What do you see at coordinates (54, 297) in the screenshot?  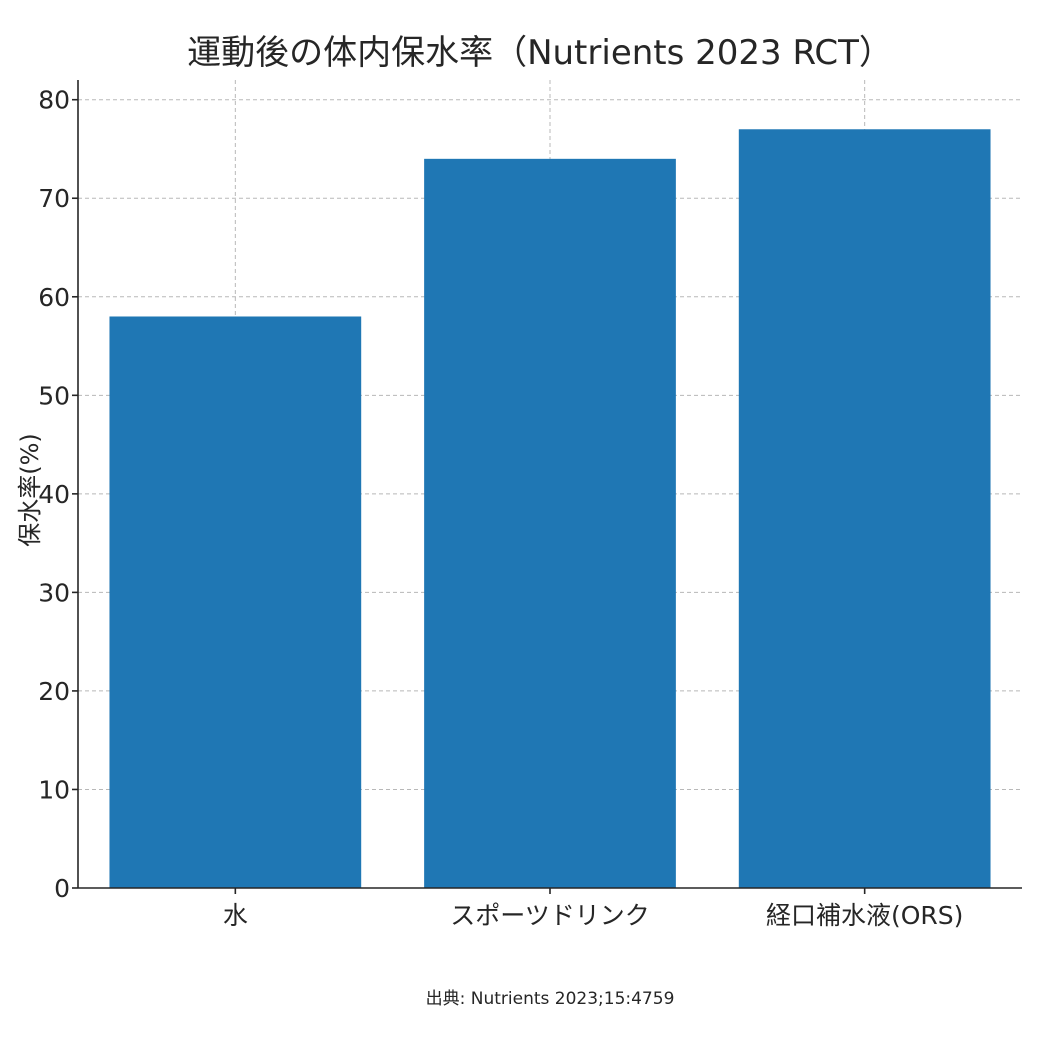 I see `y-tick-label: 60` at bounding box center [54, 297].